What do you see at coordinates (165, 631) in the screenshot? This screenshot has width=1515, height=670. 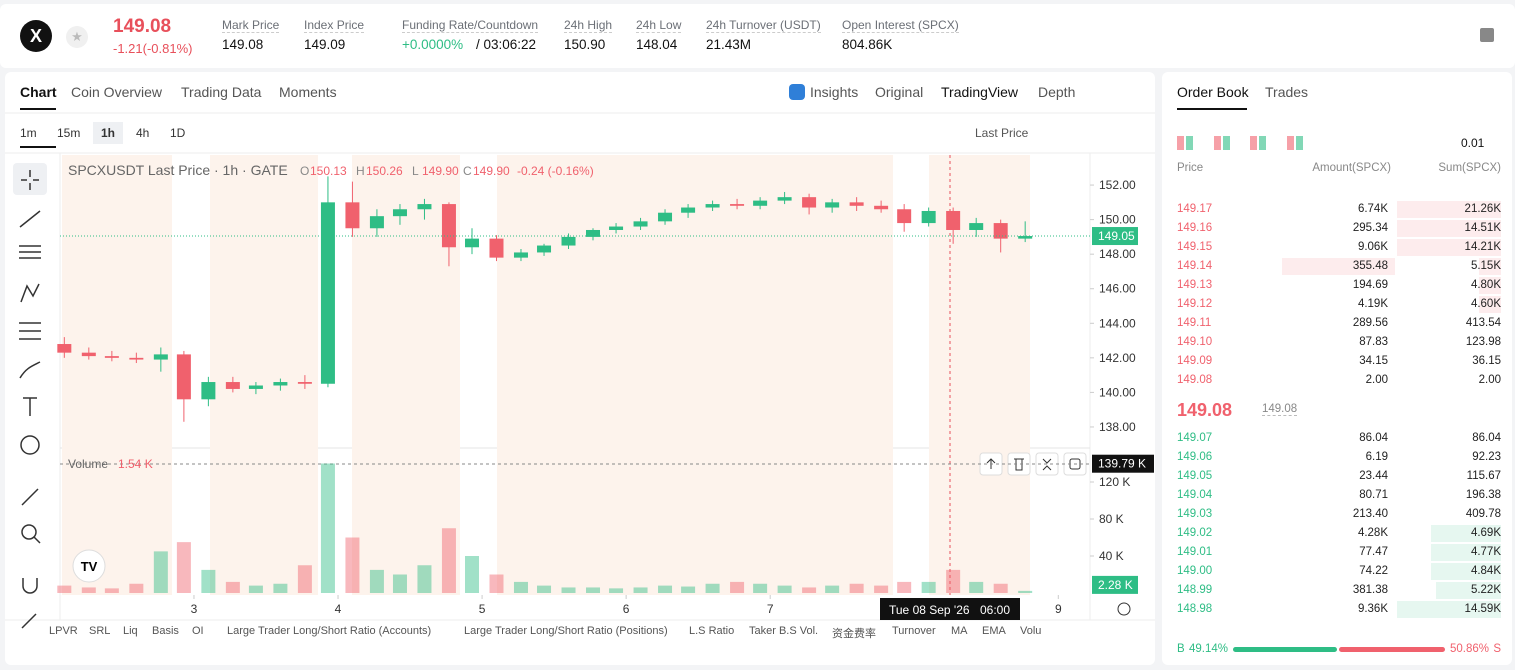 I see `indicator: Basis` at bounding box center [165, 631].